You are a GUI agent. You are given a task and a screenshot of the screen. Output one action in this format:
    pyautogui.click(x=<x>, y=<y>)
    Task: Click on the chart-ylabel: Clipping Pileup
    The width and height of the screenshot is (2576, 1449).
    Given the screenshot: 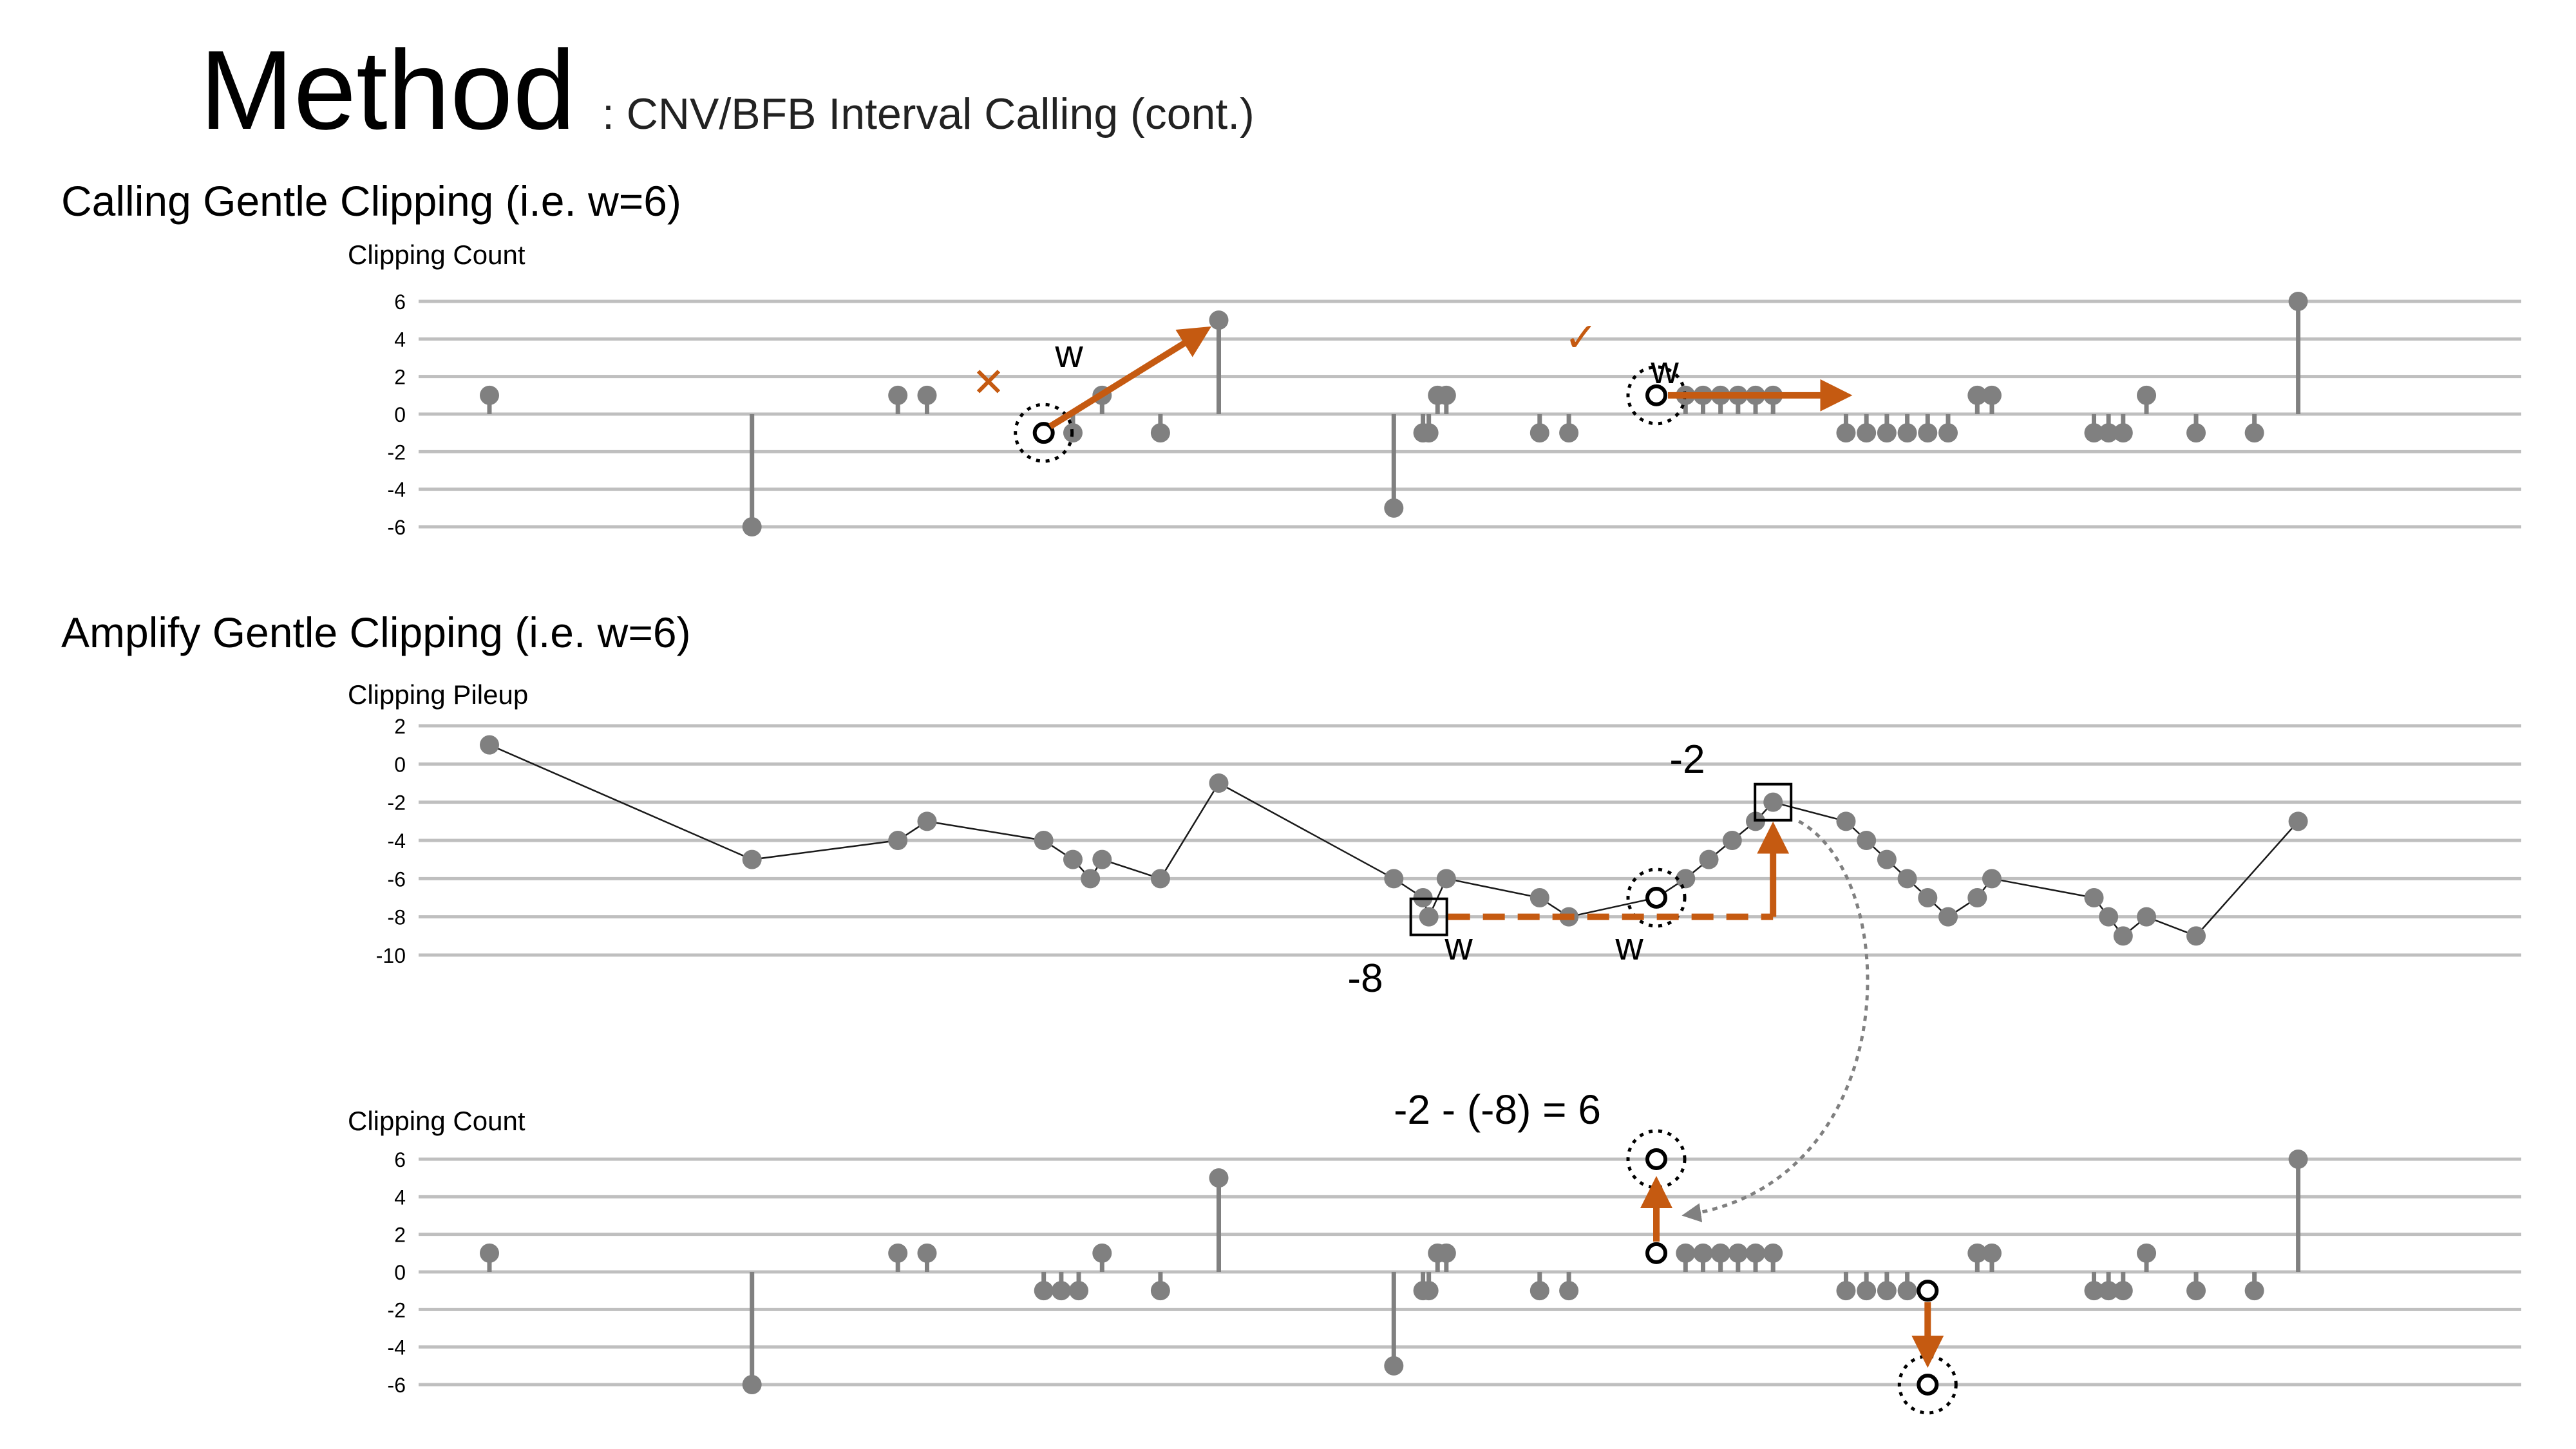 What is the action you would take?
    pyautogui.click(x=438, y=694)
    